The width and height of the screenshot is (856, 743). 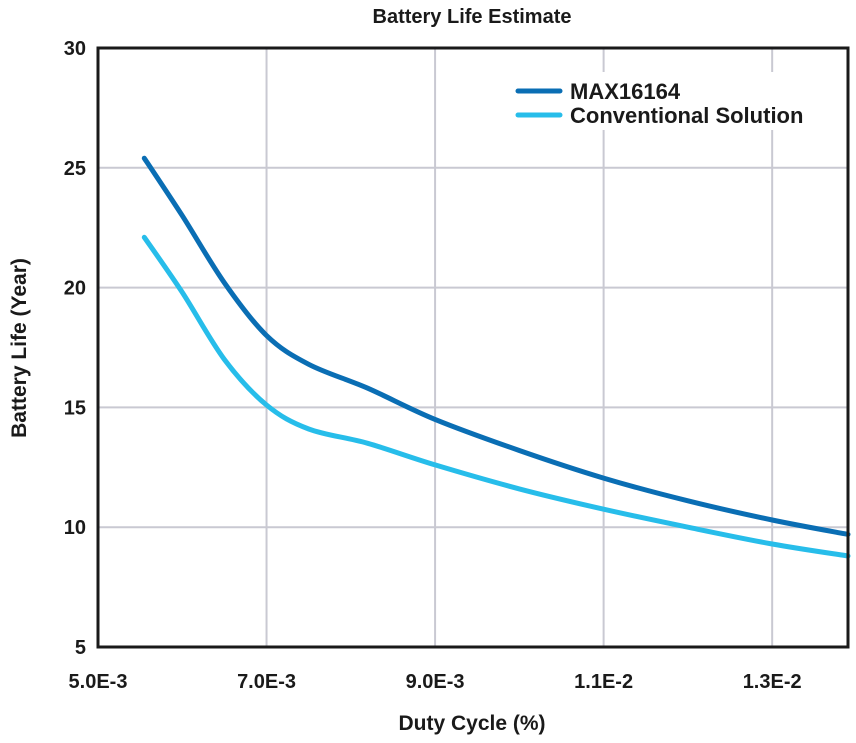 What do you see at coordinates (75, 528) in the screenshot?
I see `y-tick-label: 10` at bounding box center [75, 528].